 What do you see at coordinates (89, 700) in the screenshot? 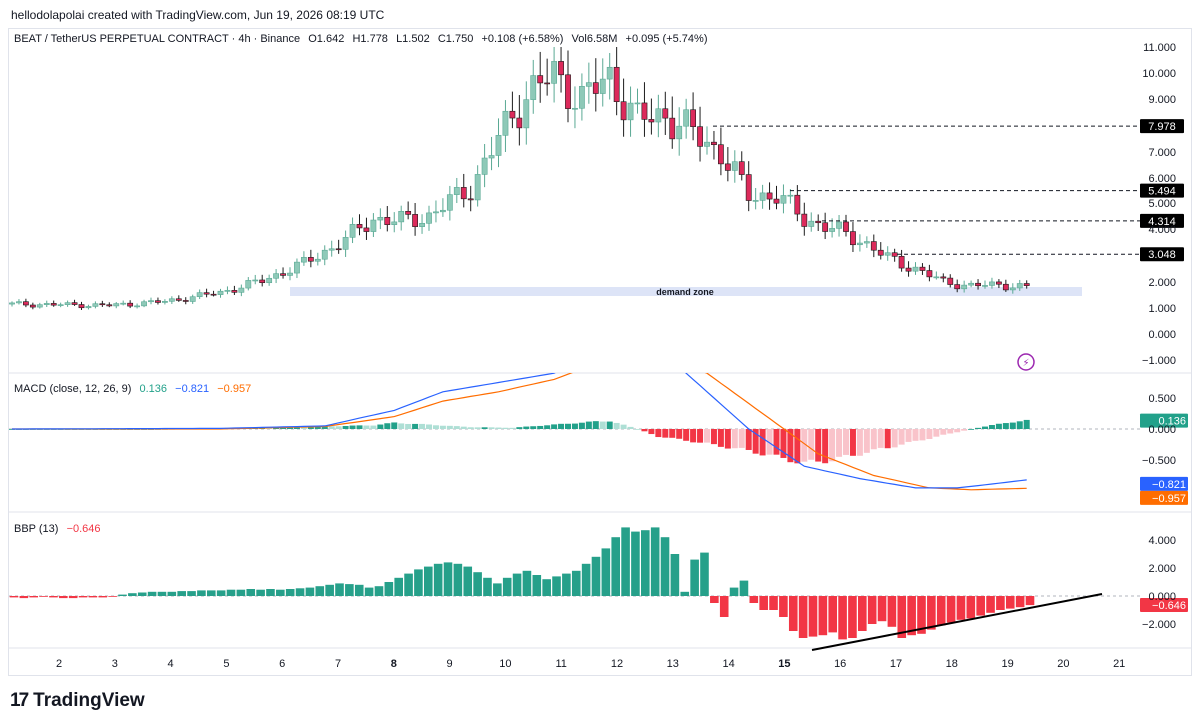
I see `brand-name: TradingView` at bounding box center [89, 700].